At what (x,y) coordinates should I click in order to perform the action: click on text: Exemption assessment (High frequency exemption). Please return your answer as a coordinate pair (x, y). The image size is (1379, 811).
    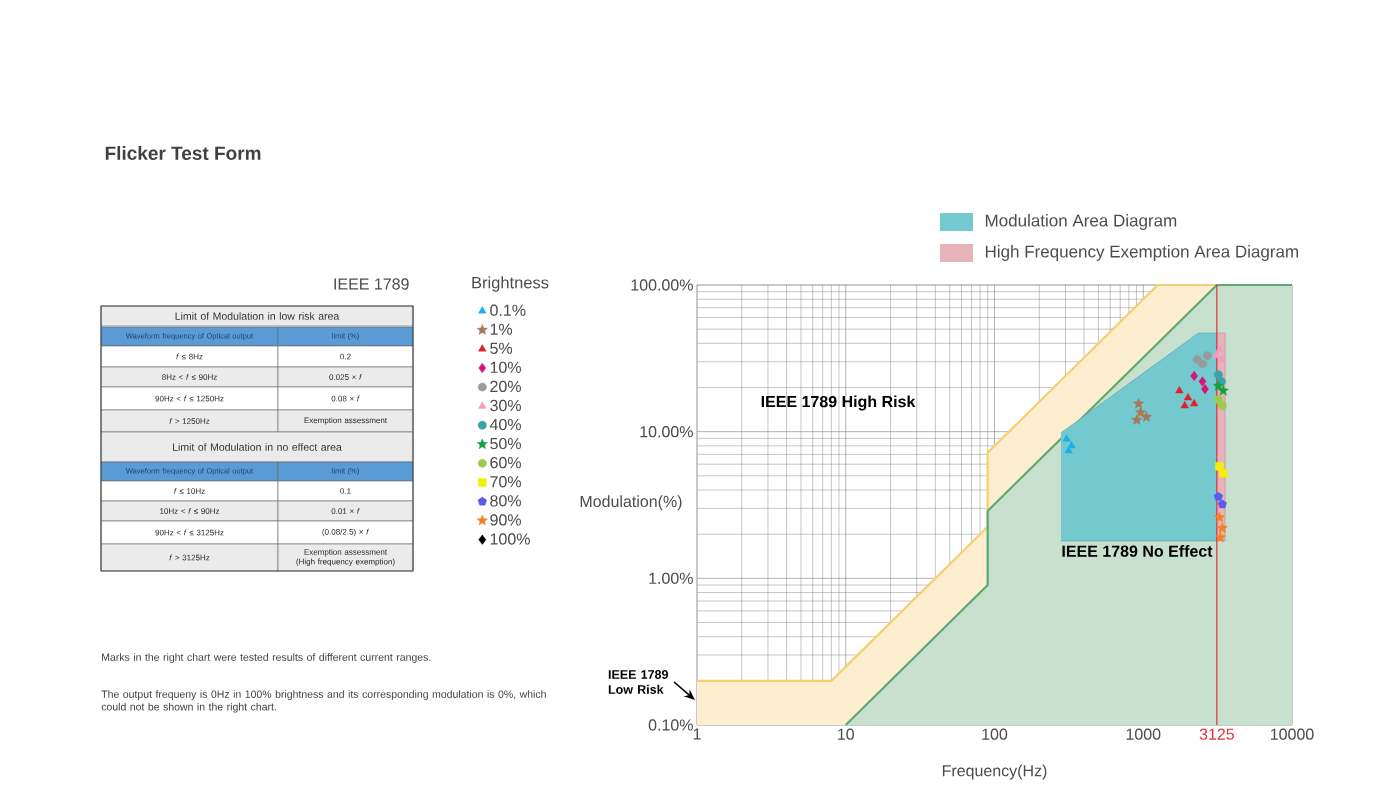
    Looking at the image, I should click on (345, 557).